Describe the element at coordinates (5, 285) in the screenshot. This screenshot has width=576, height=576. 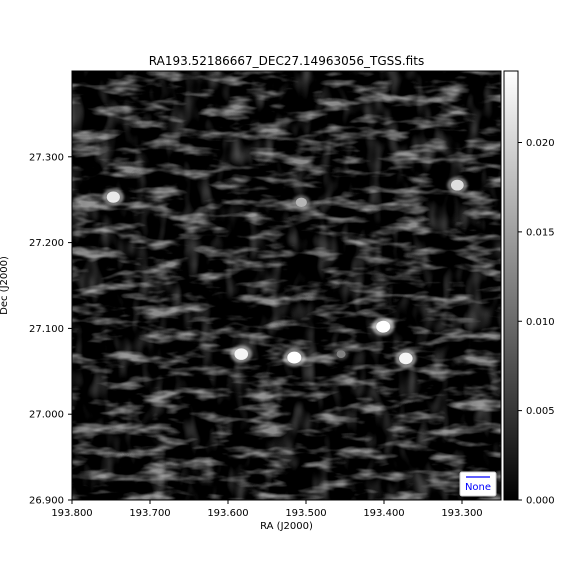
I see `y-axis-label: Dec (J2000)` at that location.